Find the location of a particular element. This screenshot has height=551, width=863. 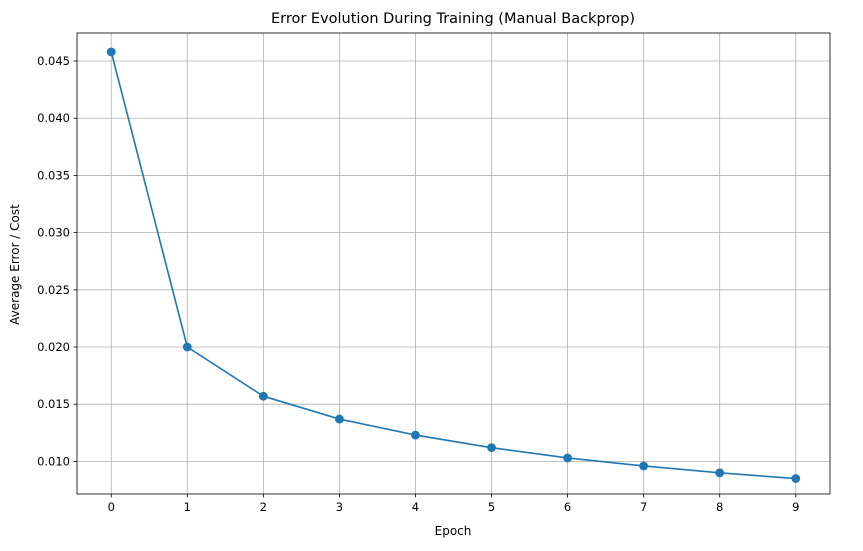

y-tick-label: 0.035 is located at coordinates (53, 175).